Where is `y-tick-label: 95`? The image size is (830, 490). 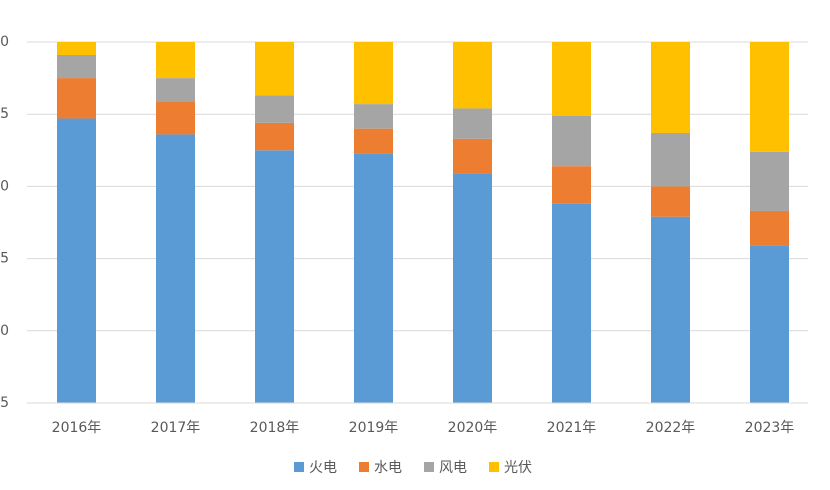 y-tick-label: 95 is located at coordinates (4, 114).